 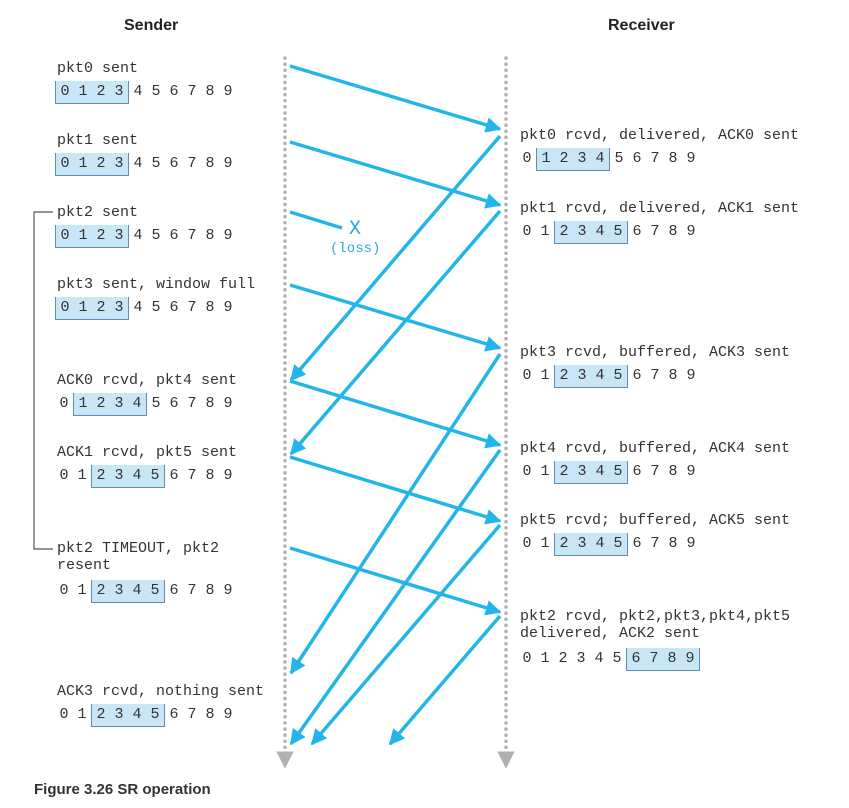 What do you see at coordinates (43, 380) in the screenshot?
I see `timeout-bracket` at bounding box center [43, 380].